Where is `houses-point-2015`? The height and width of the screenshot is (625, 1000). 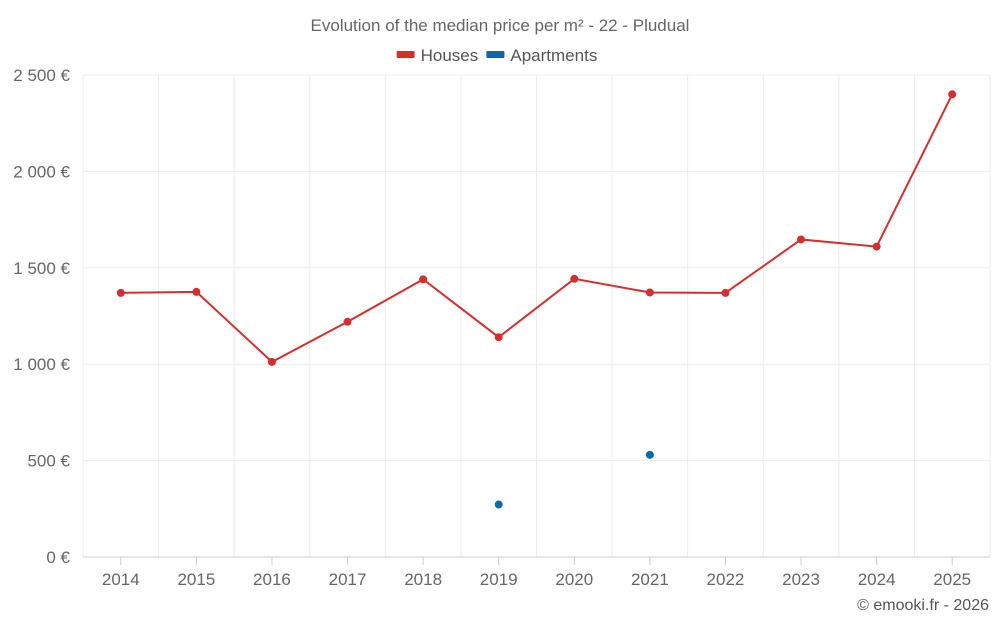 houses-point-2015 is located at coordinates (196, 291).